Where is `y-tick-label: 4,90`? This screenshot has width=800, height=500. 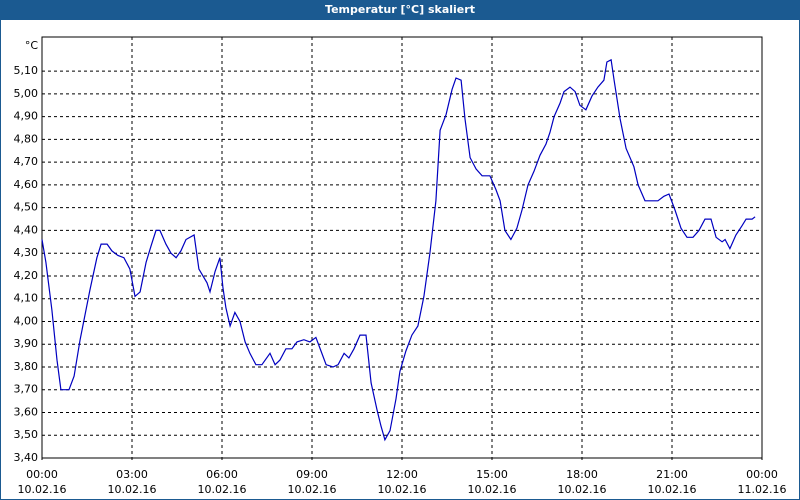
y-tick-label: 4,90 is located at coordinates (26, 116).